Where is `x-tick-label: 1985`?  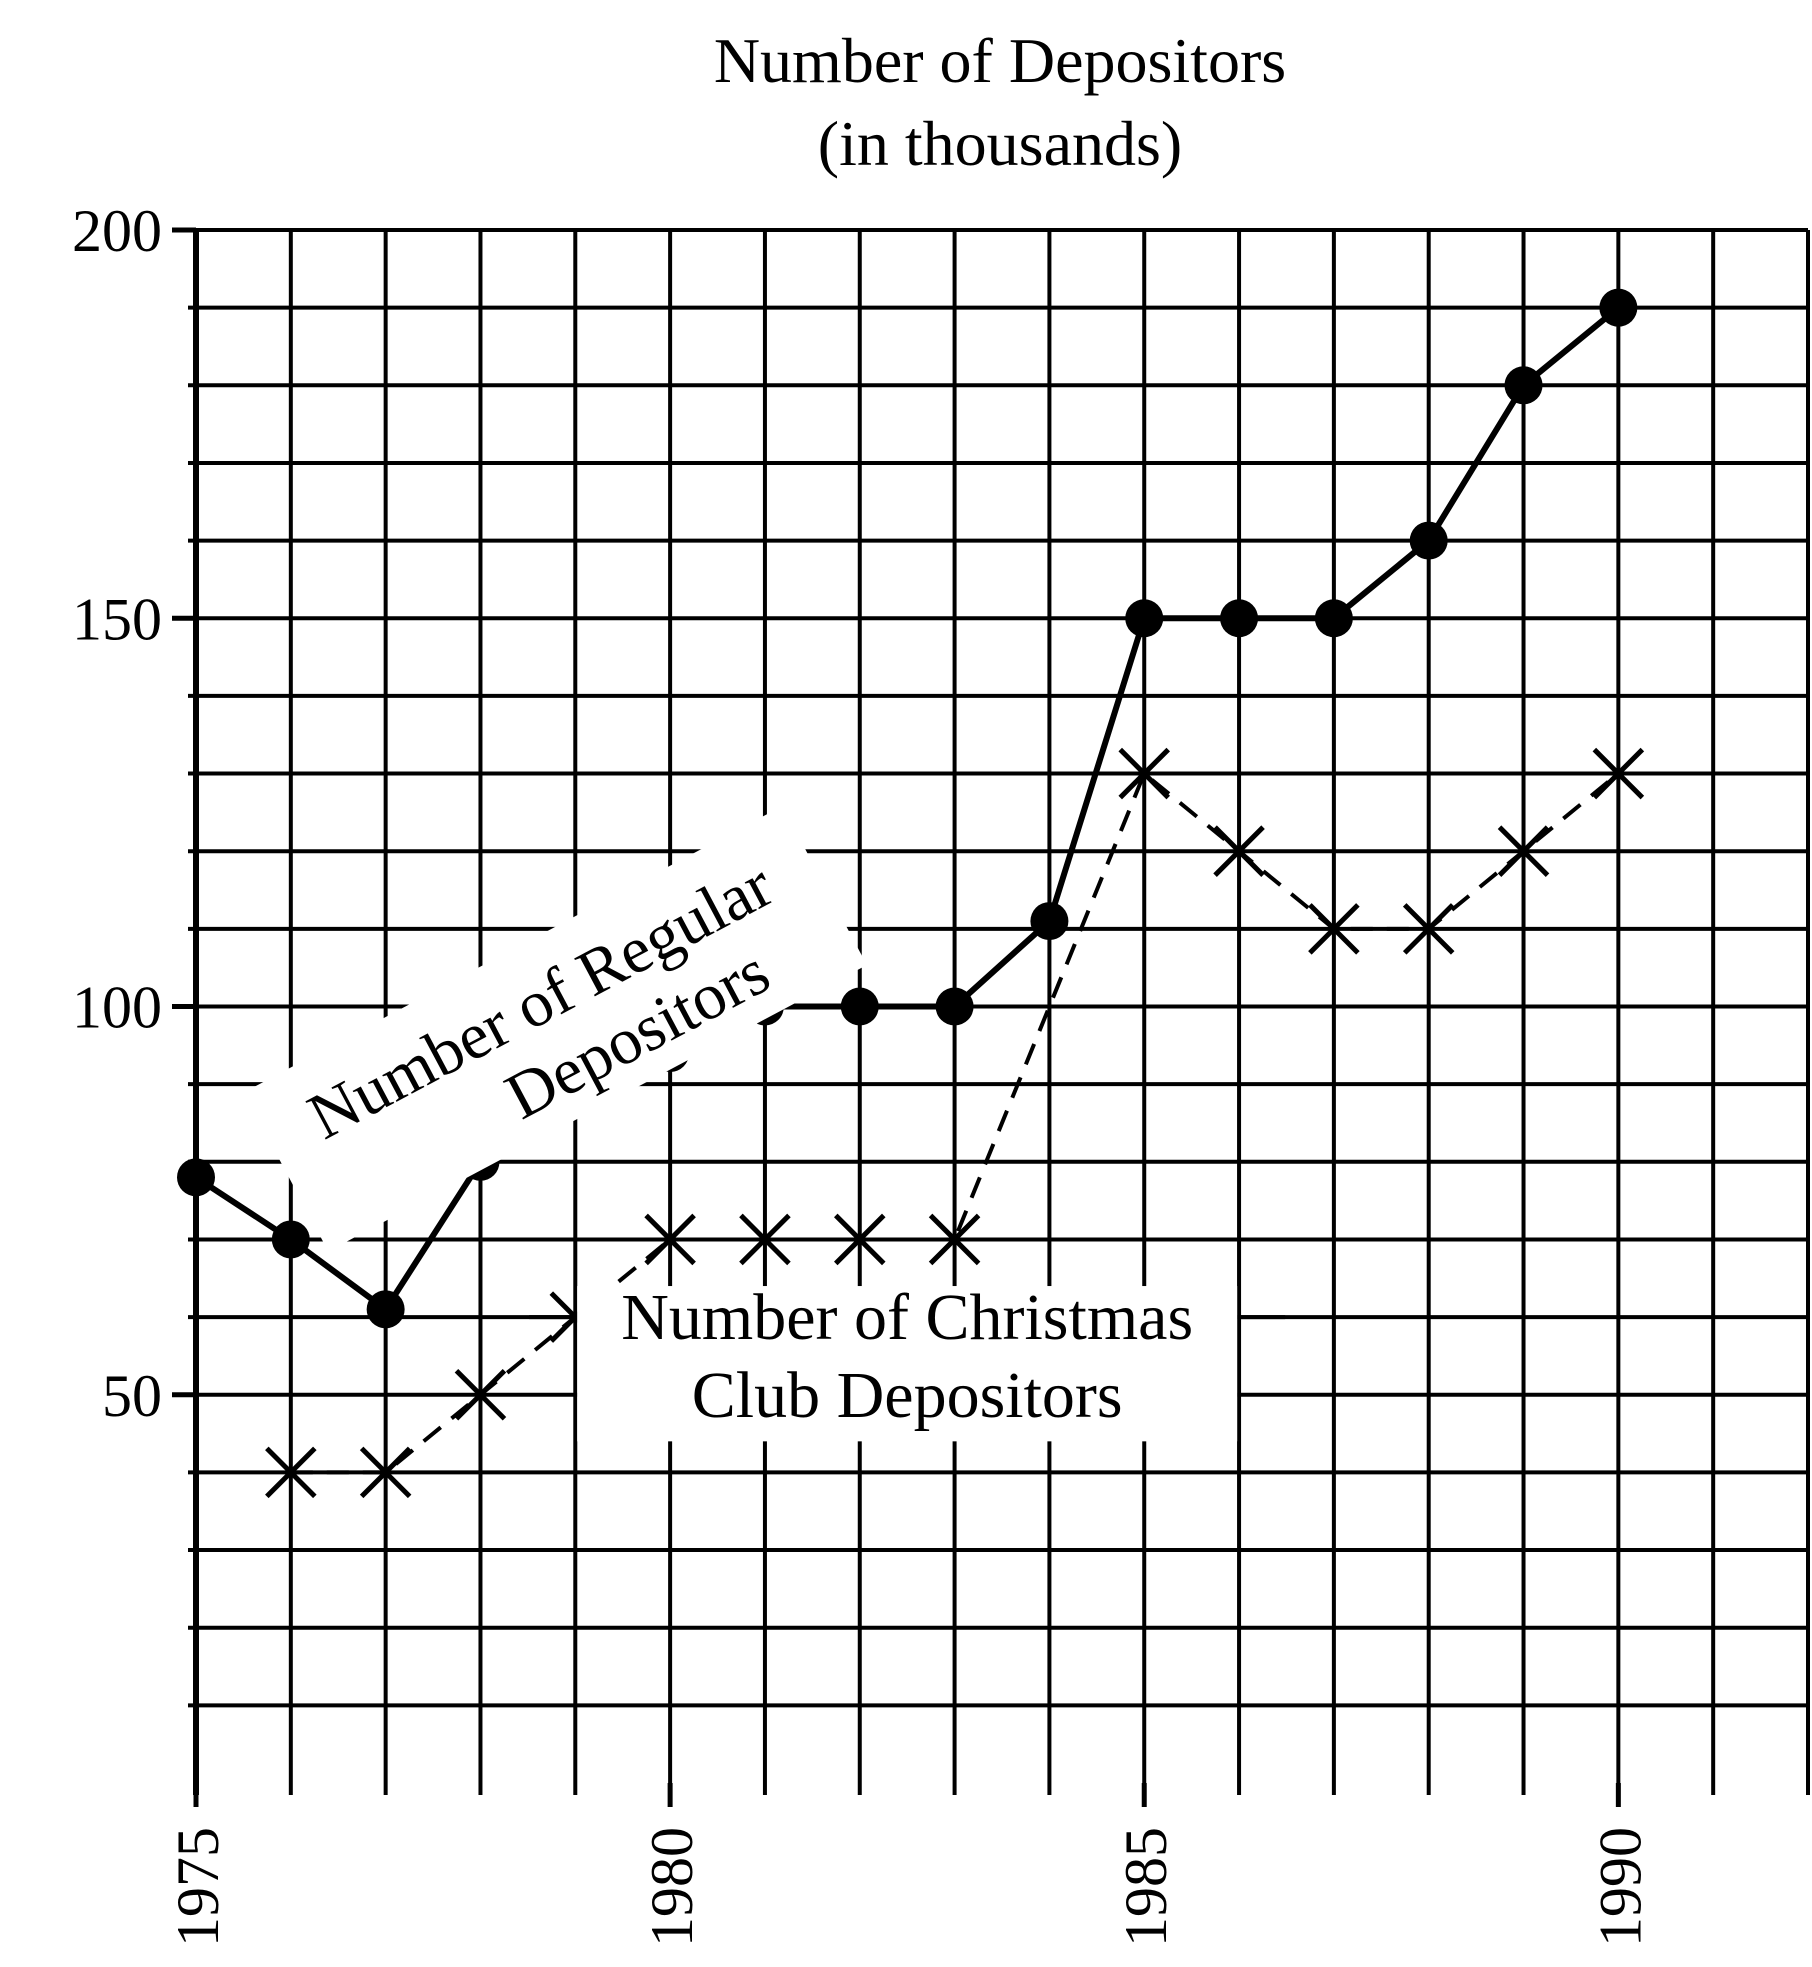 x-tick-label: 1985 is located at coordinates (1146, 1887).